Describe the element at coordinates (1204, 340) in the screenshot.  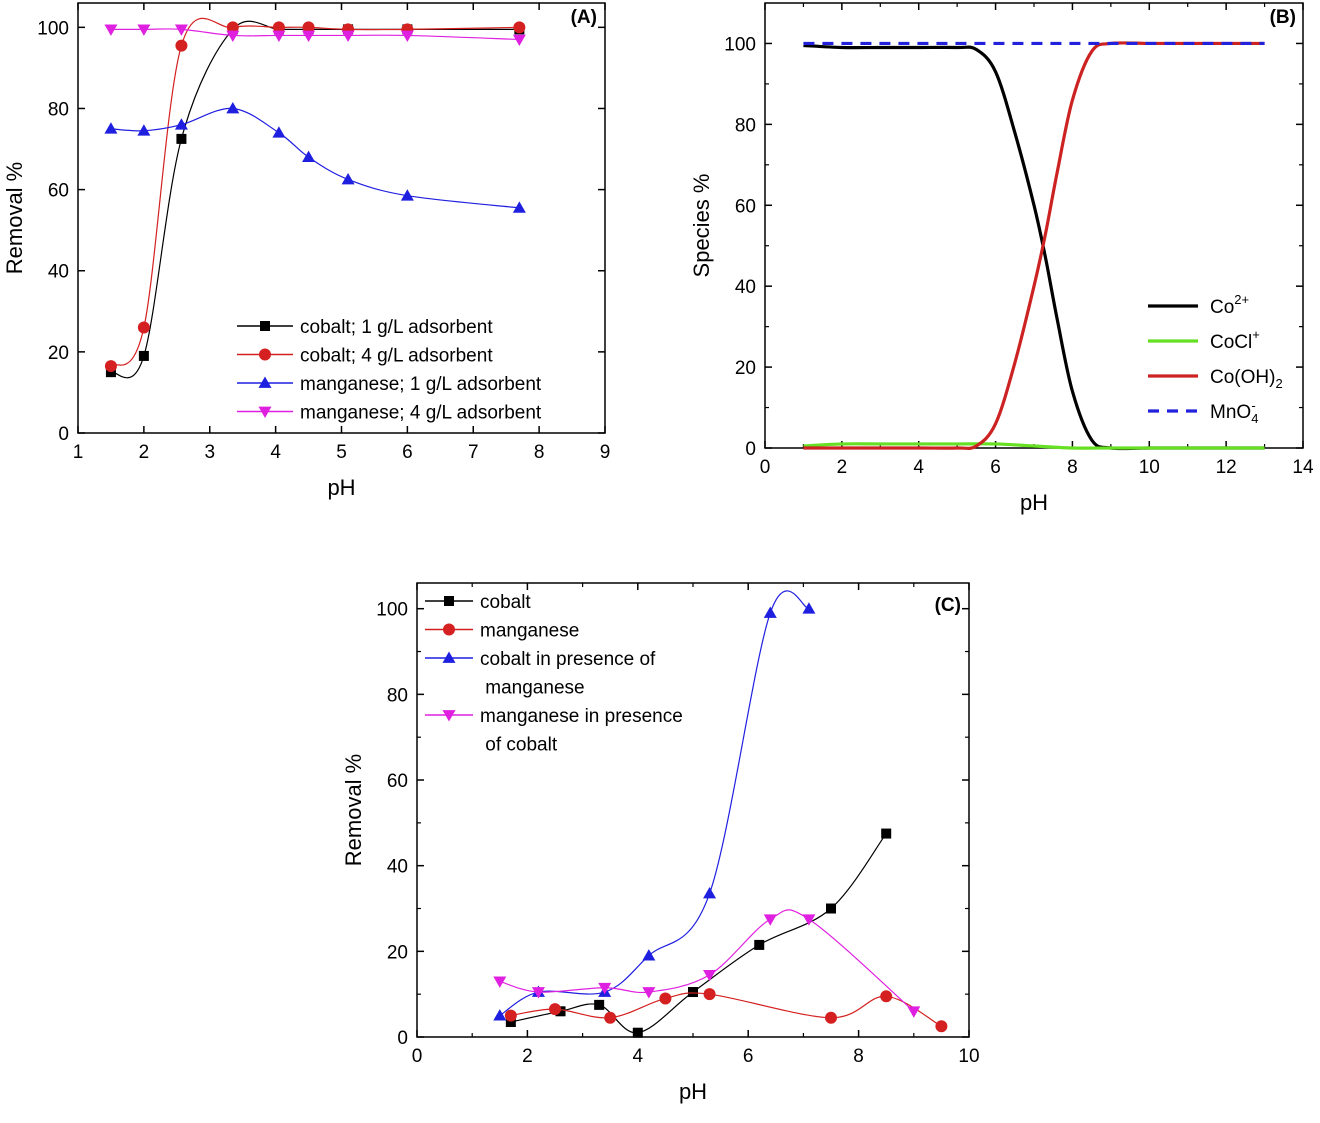
I see `legend-entry: CoCl+` at that location.